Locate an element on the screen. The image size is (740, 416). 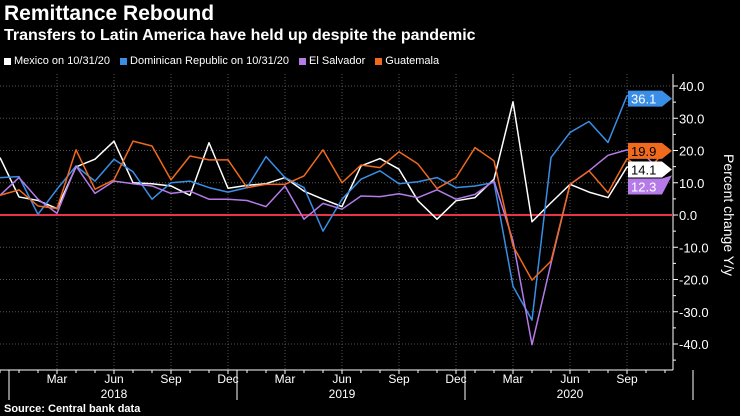
y-tick-label: 30.0 is located at coordinates (691, 118).